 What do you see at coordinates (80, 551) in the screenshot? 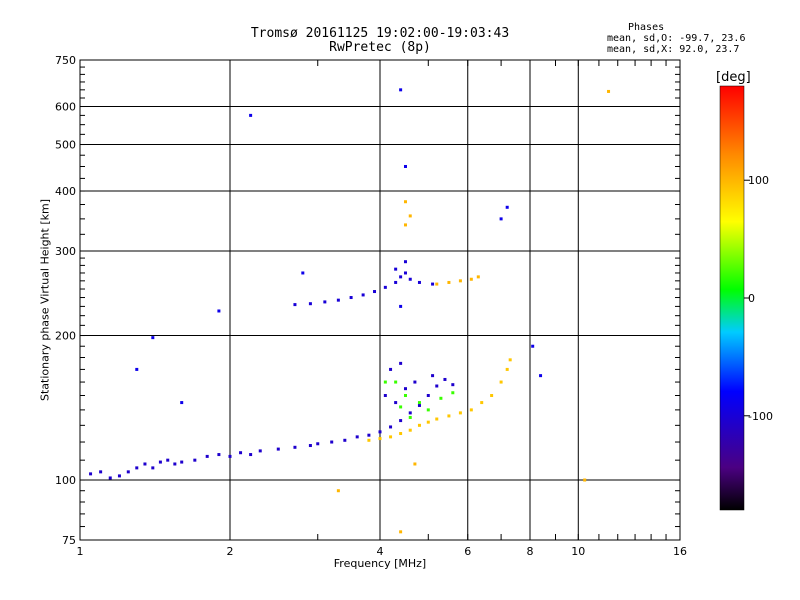
I see `x-tick-label: 1` at bounding box center [80, 551].